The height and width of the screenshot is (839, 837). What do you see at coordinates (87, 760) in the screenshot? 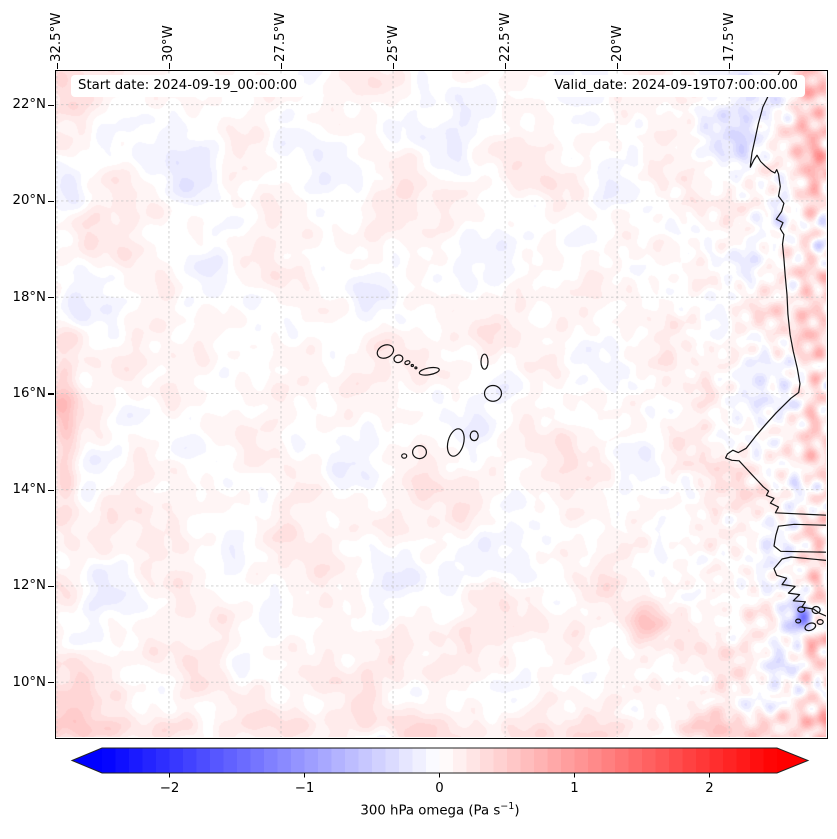
I see `colorbar-under-arrow` at bounding box center [87, 760].